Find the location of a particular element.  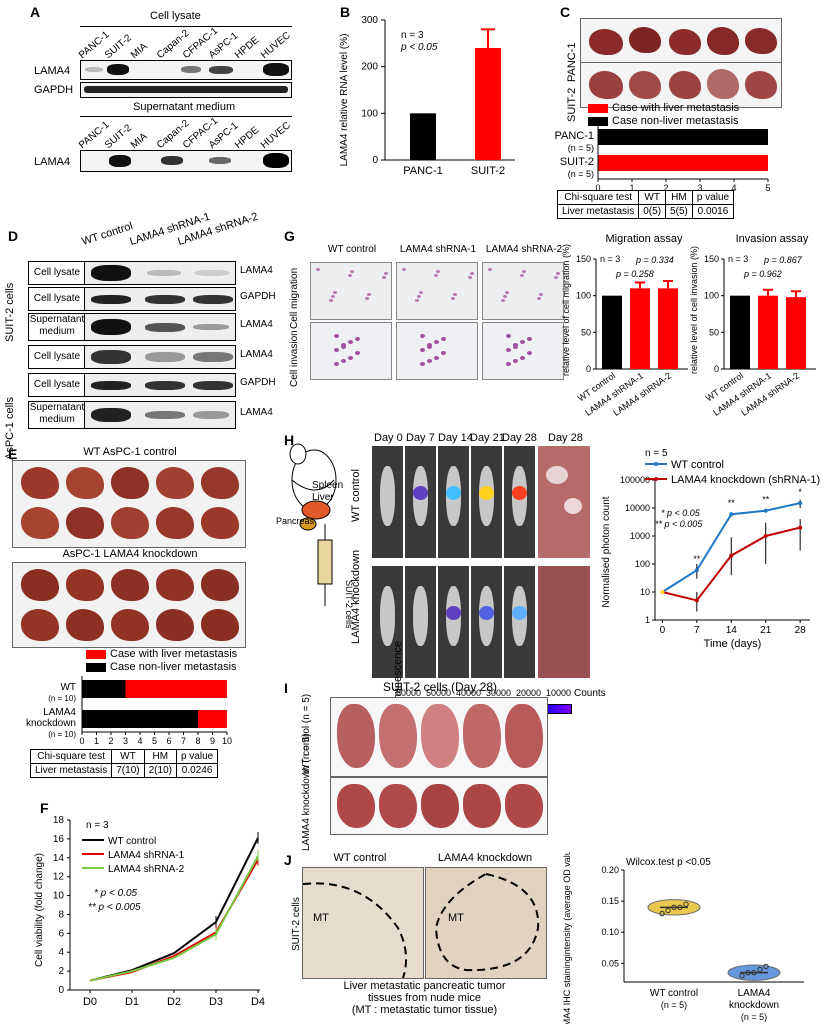

g-column-title: LAMA4 shRNA-1 is located at coordinates (438, 249).